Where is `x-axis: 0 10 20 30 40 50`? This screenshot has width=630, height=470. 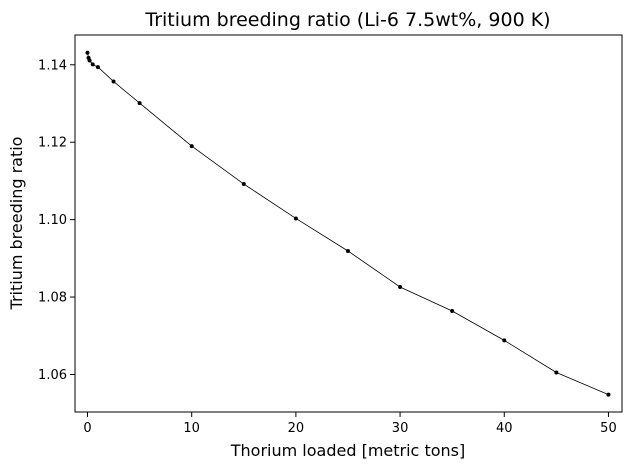 x-axis: 0 10 20 30 40 50 is located at coordinates (350, 424).